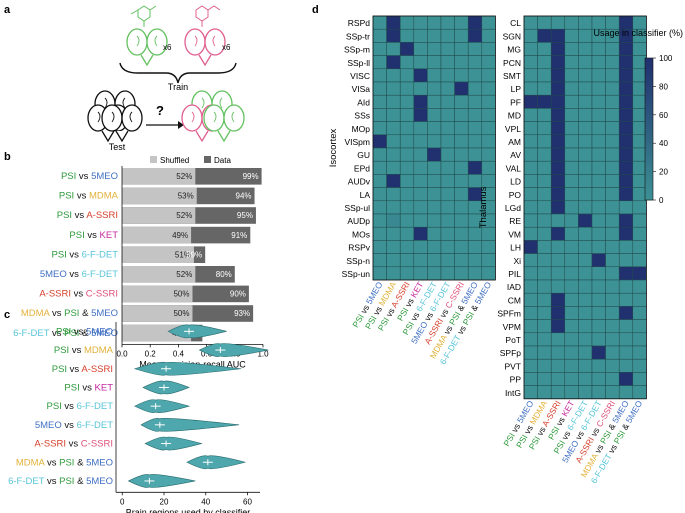  What do you see at coordinates (205, 47) in the screenshot?
I see `mouse-pink-train` at bounding box center [205, 47].